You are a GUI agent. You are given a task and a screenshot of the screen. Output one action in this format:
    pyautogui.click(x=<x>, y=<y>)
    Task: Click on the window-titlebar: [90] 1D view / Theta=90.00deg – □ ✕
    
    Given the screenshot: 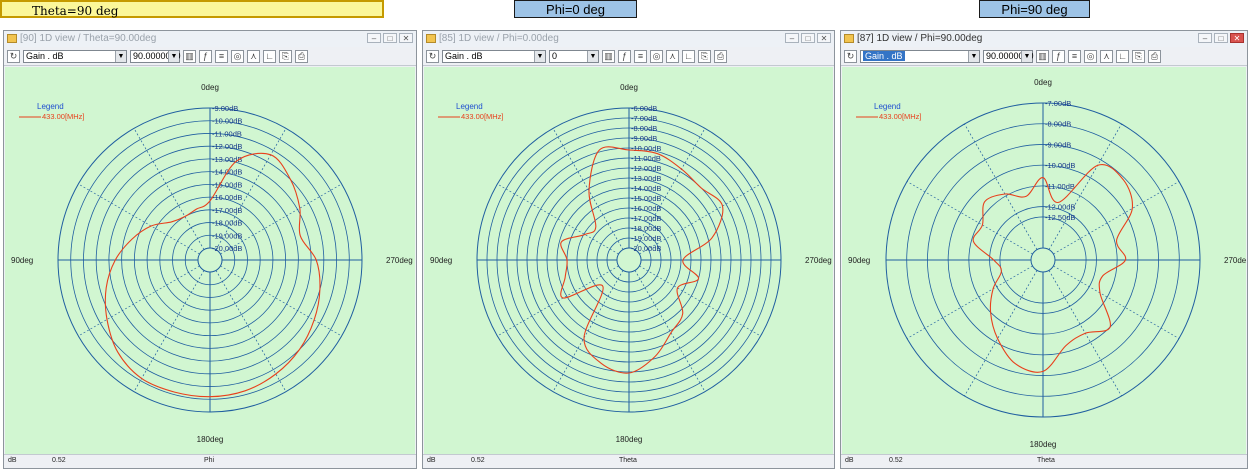 What is the action you would take?
    pyautogui.click(x=210, y=39)
    